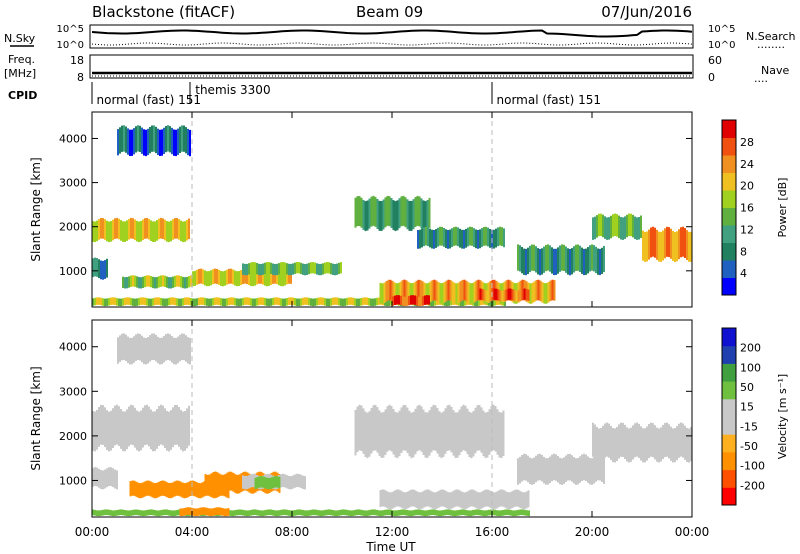  I want to click on freq-right-top: 60, so click(715, 60).